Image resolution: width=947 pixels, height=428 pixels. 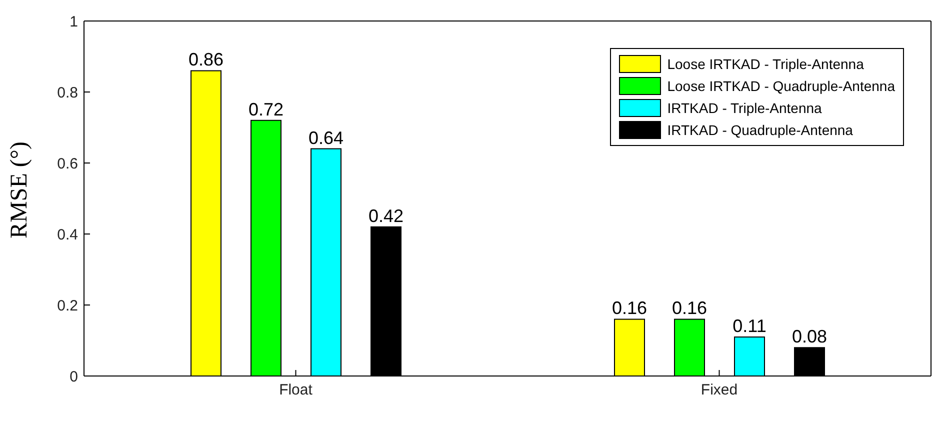 What do you see at coordinates (67, 235) in the screenshot?
I see `y-tick-label: 0.4` at bounding box center [67, 235].